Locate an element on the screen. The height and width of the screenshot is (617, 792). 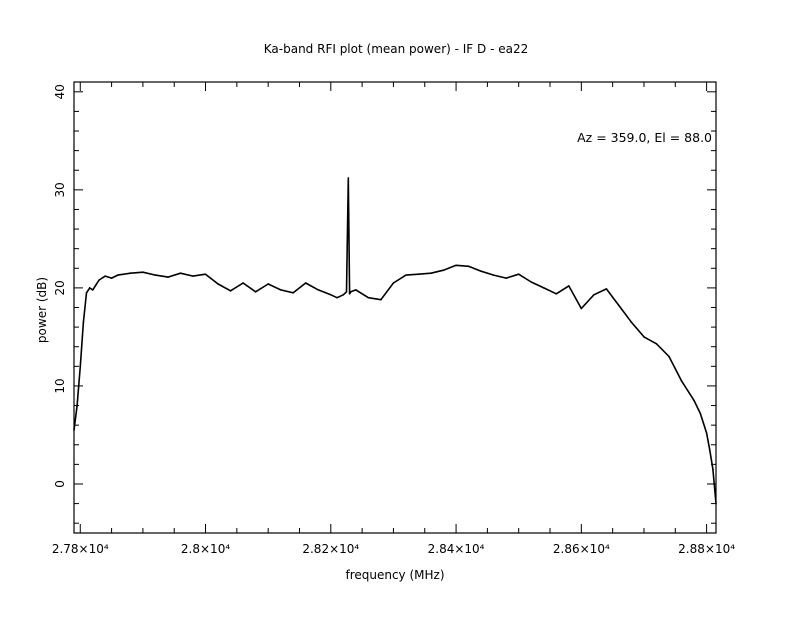
x-axis-label: frequency (MHz) is located at coordinates (394, 575).